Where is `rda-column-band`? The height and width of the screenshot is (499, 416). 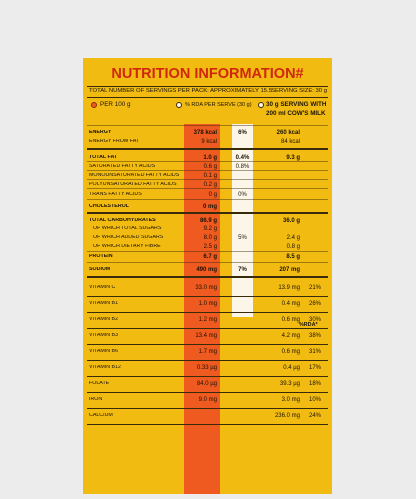
rda-column-band is located at coordinates (242, 220).